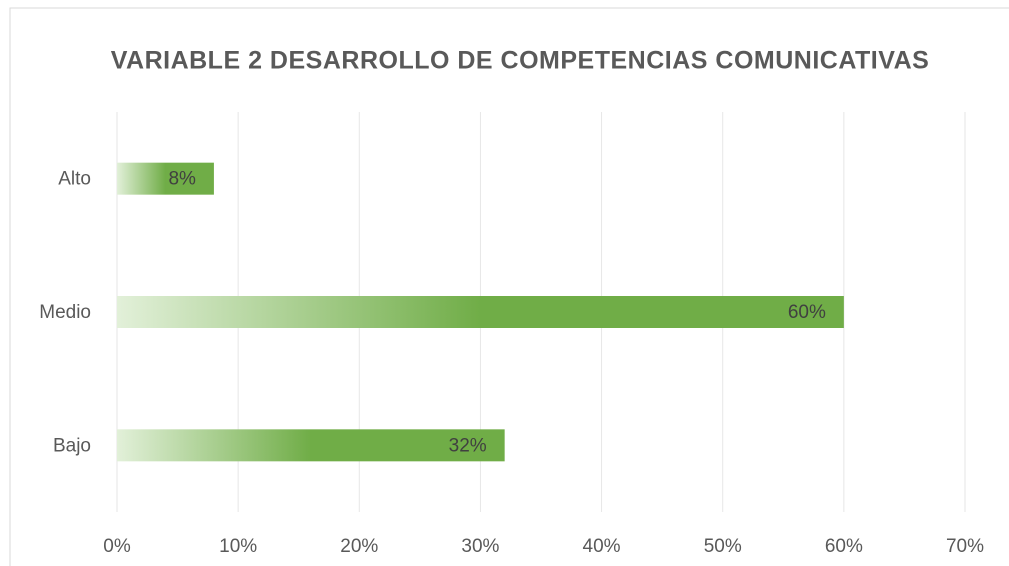  I want to click on x-tick-label: 0%, so click(117, 546).